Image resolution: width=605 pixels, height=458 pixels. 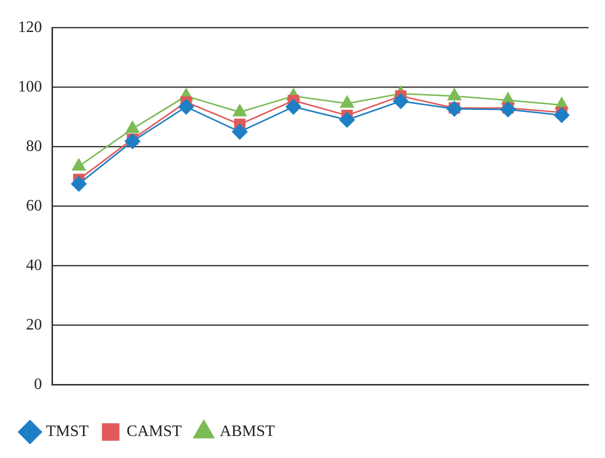 I want to click on legend-label: TMST, so click(x=67, y=431).